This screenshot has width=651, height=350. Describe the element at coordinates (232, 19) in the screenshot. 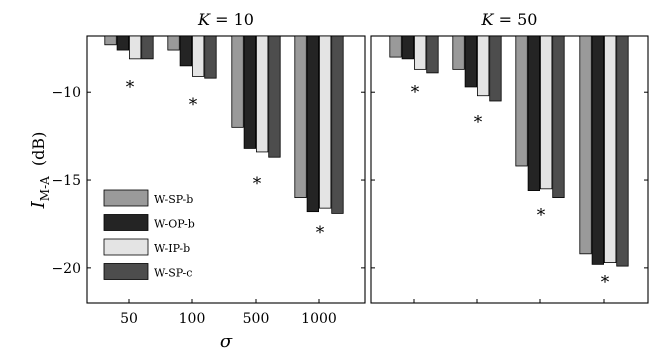

I see `panel-title-value: = 10` at that location.